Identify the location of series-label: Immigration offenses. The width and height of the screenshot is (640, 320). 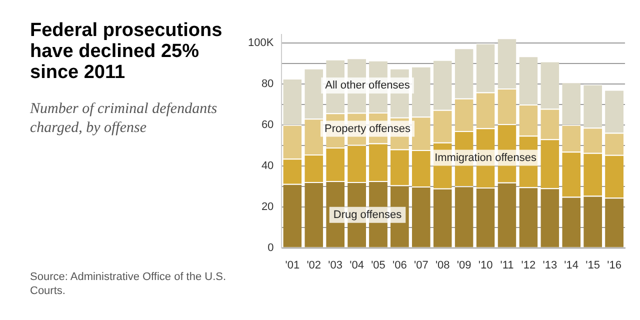
(485, 158).